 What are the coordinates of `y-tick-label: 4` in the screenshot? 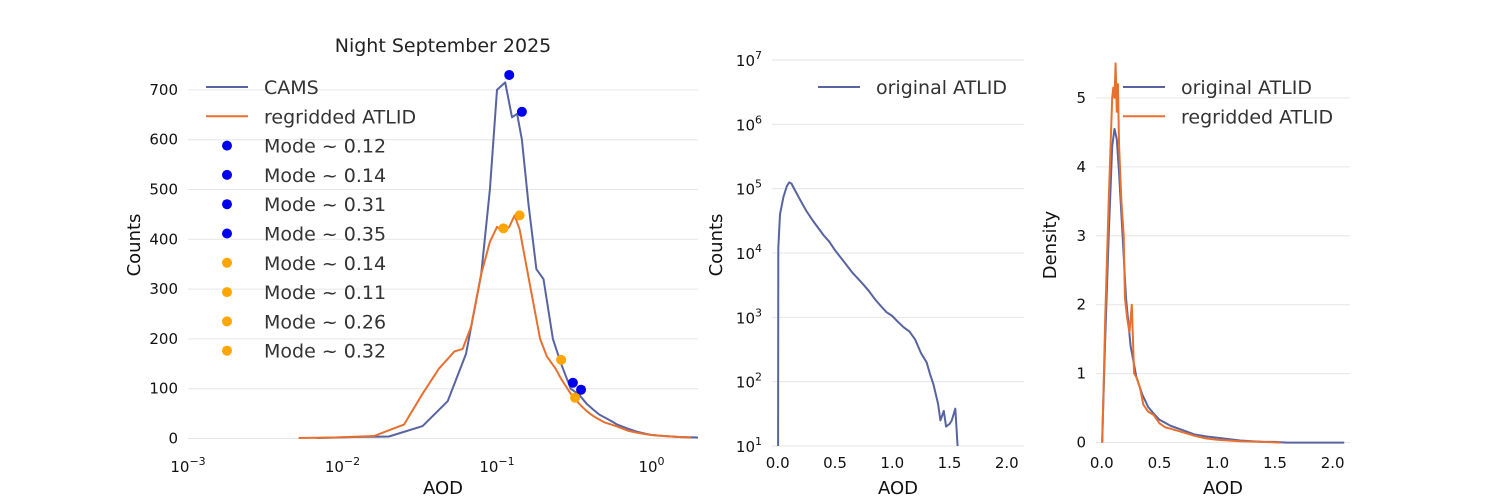 It's located at (1081, 167).